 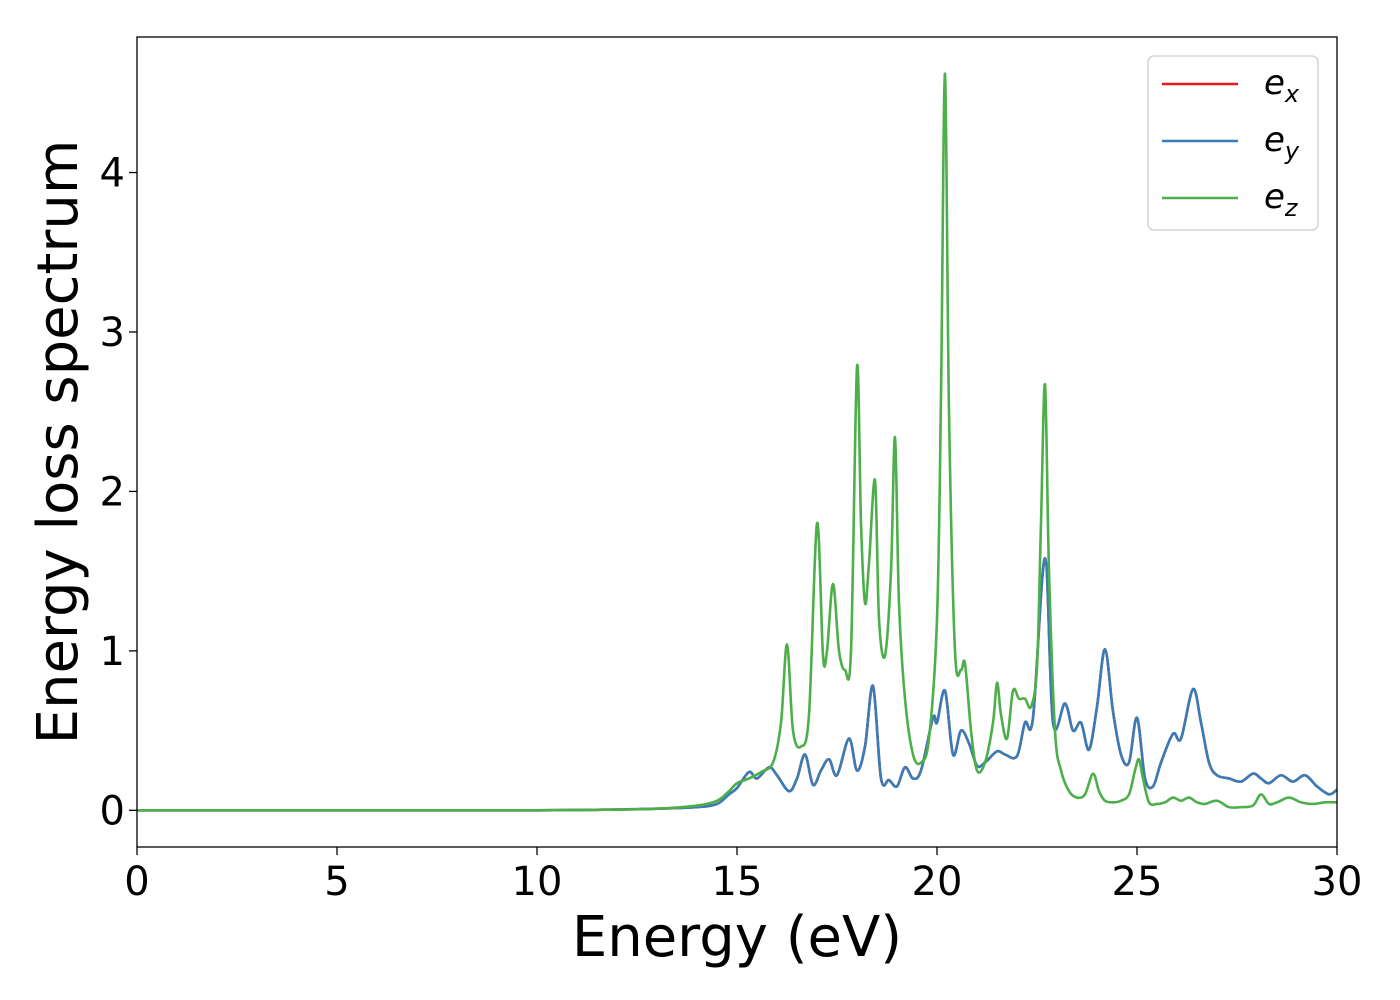 What do you see at coordinates (1282, 142) in the screenshot?
I see `legend-label-y: ey` at bounding box center [1282, 142].